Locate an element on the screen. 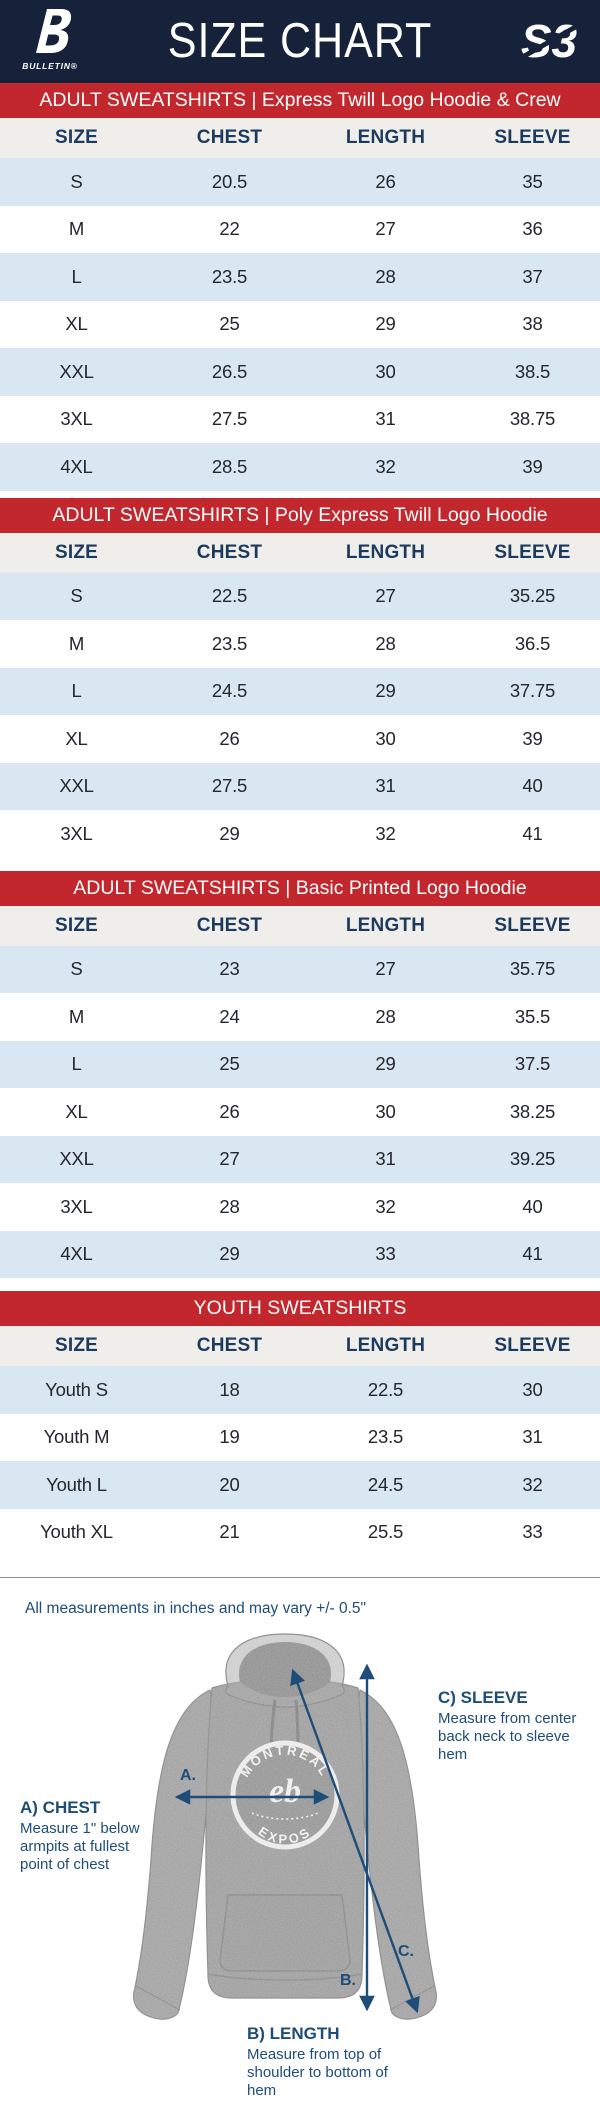  hoodie-garment: MONTREAL EXPOS eb is located at coordinates (285, 1826).